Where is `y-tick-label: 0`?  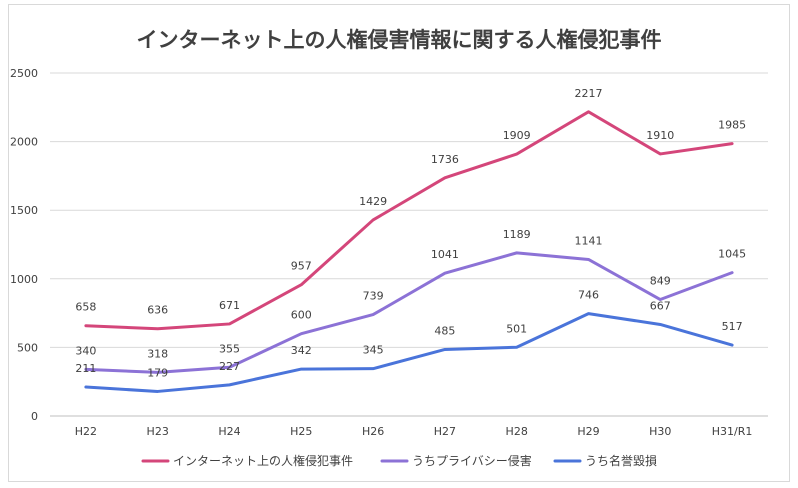 y-tick-label: 0 is located at coordinates (34, 416).